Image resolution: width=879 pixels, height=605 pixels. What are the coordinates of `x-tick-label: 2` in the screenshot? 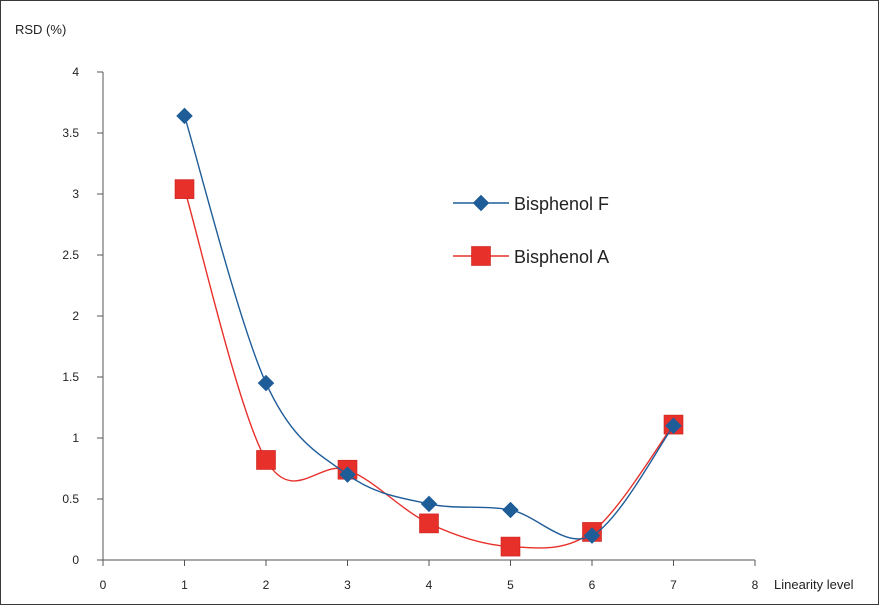 It's located at (266, 585).